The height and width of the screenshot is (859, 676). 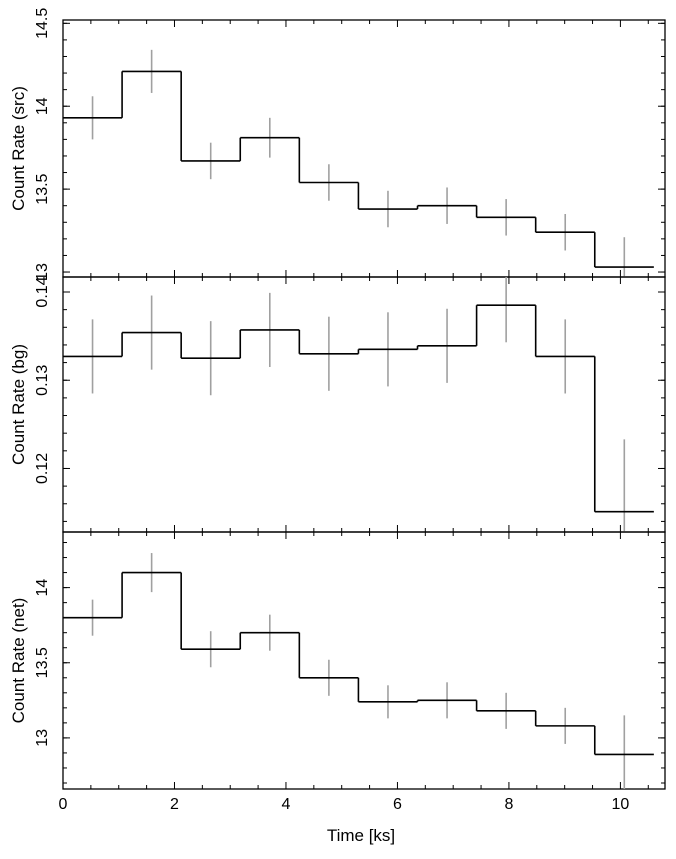 What do you see at coordinates (18, 148) in the screenshot?
I see `y-axis-label: Count Rate (src)` at bounding box center [18, 148].